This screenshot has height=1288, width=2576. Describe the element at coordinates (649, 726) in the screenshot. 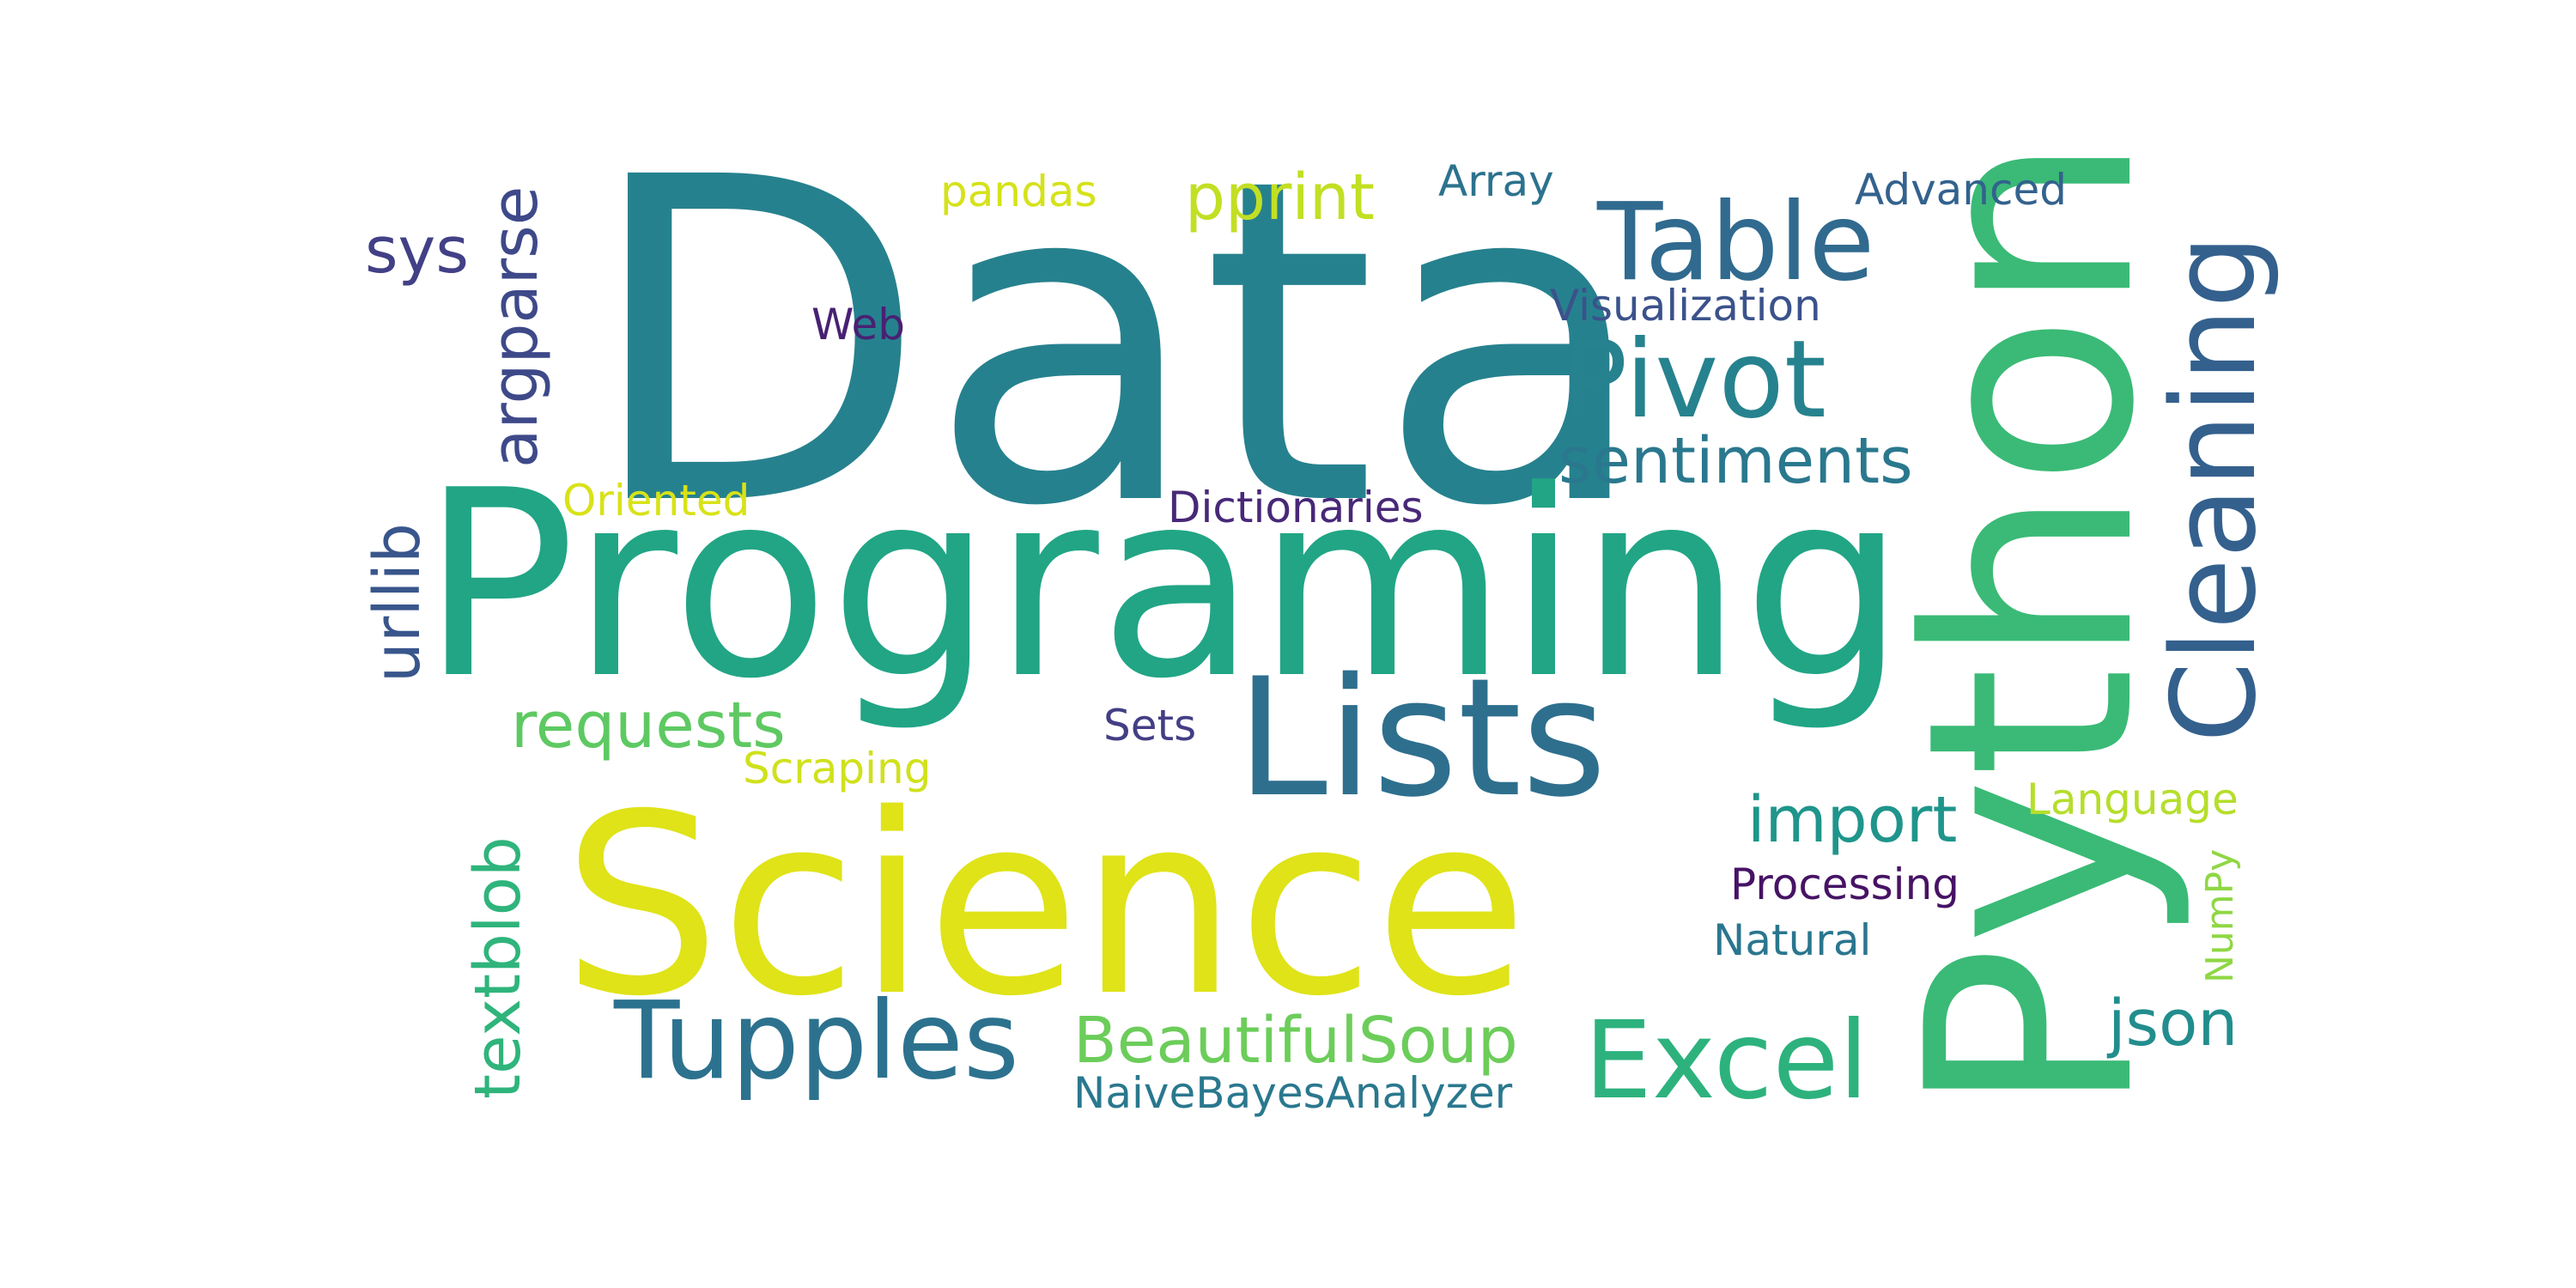

I see `word-requests: requests` at that location.